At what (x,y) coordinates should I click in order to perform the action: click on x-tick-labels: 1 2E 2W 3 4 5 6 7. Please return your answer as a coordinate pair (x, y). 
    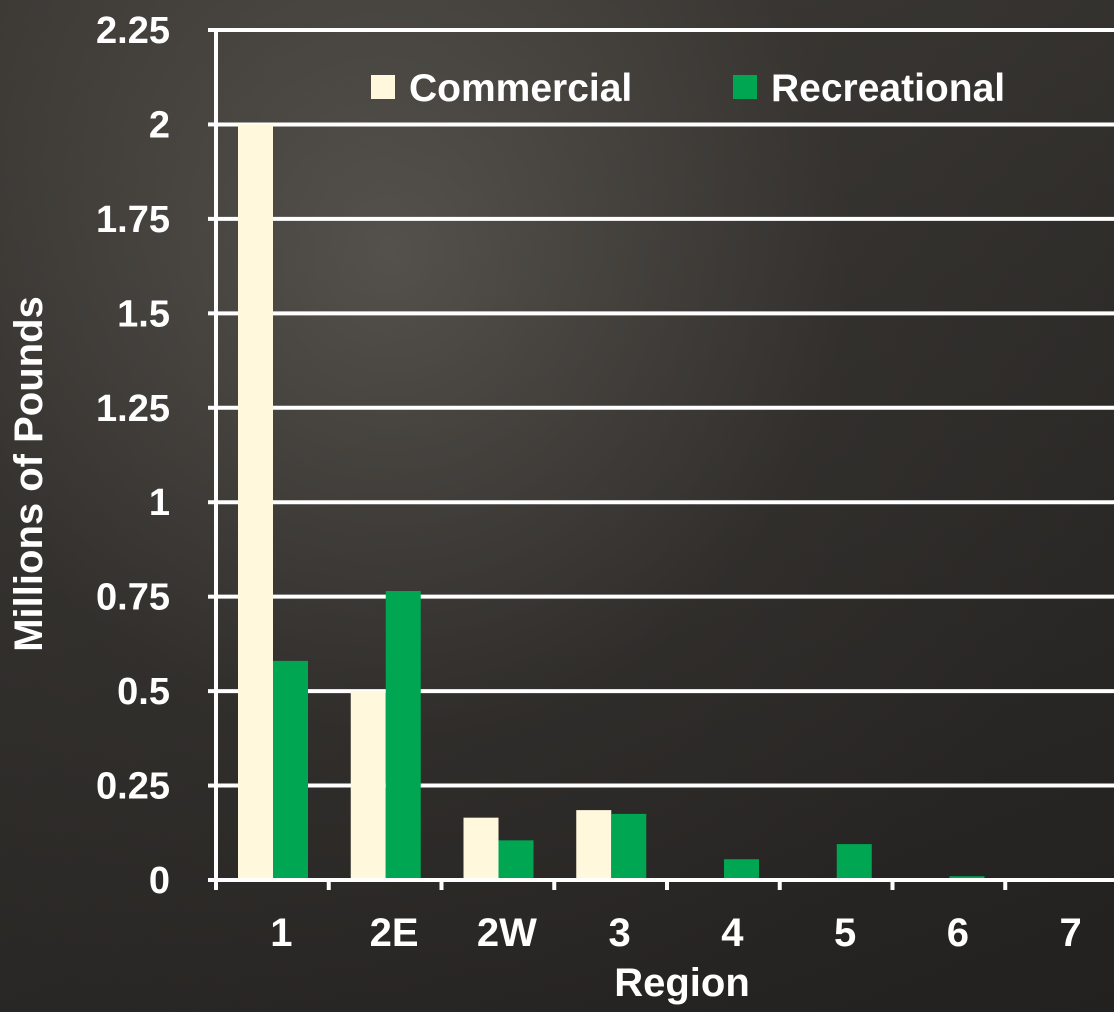
    Looking at the image, I should click on (676, 933).